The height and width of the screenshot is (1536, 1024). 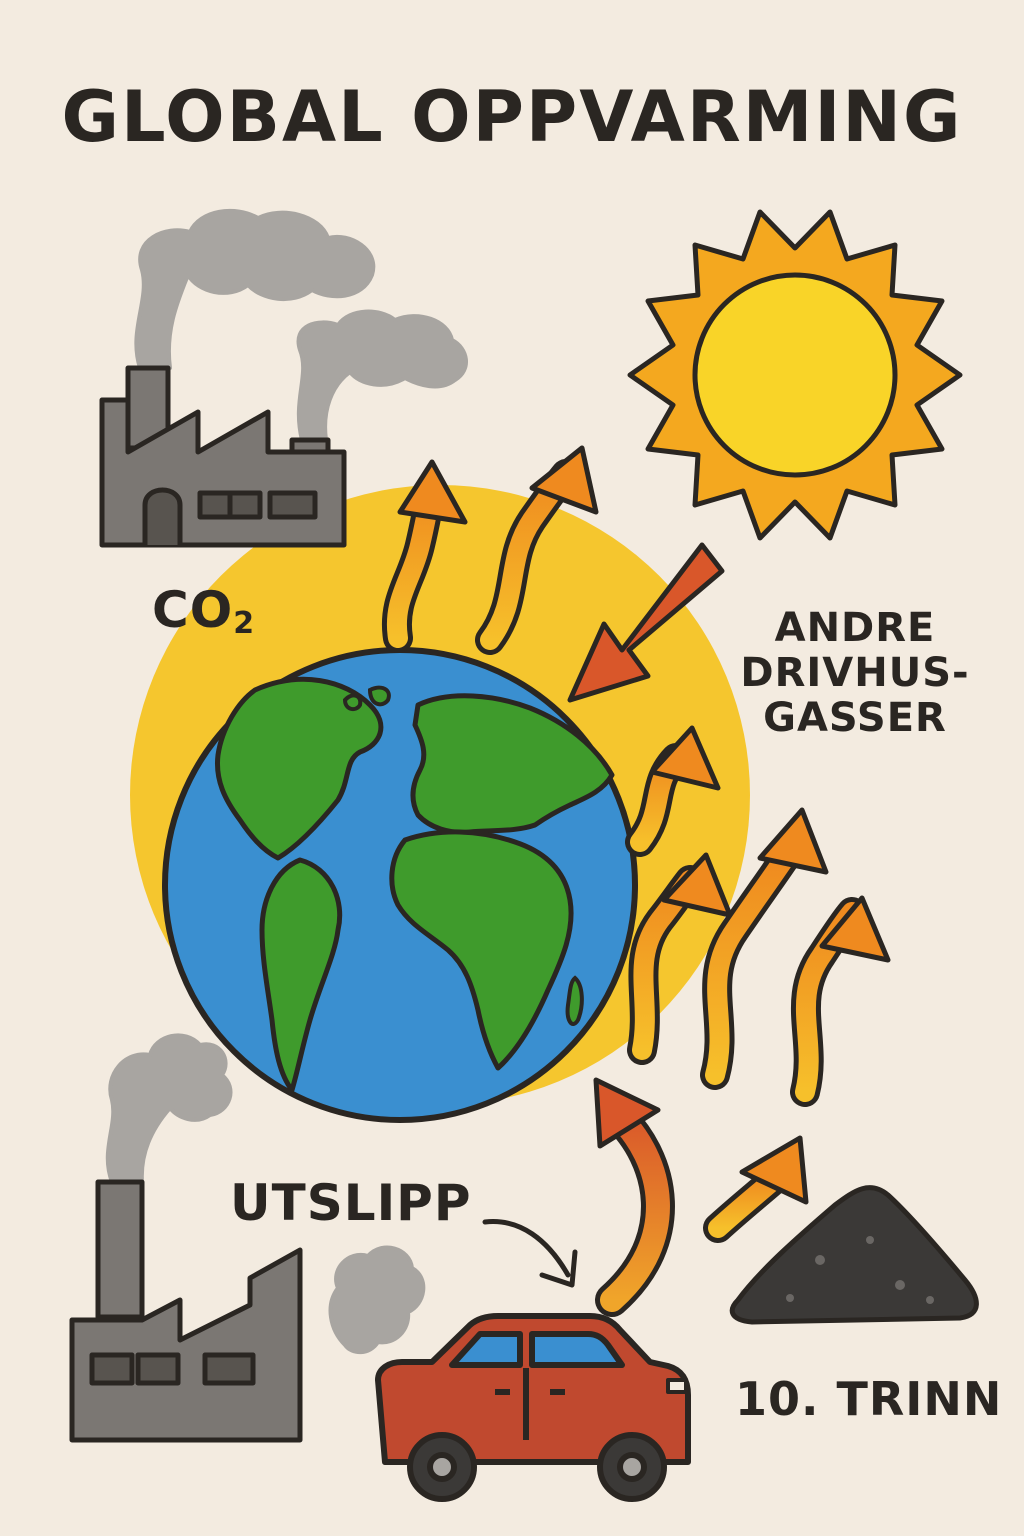 I want to click on car-icon, so click(x=533, y=1407).